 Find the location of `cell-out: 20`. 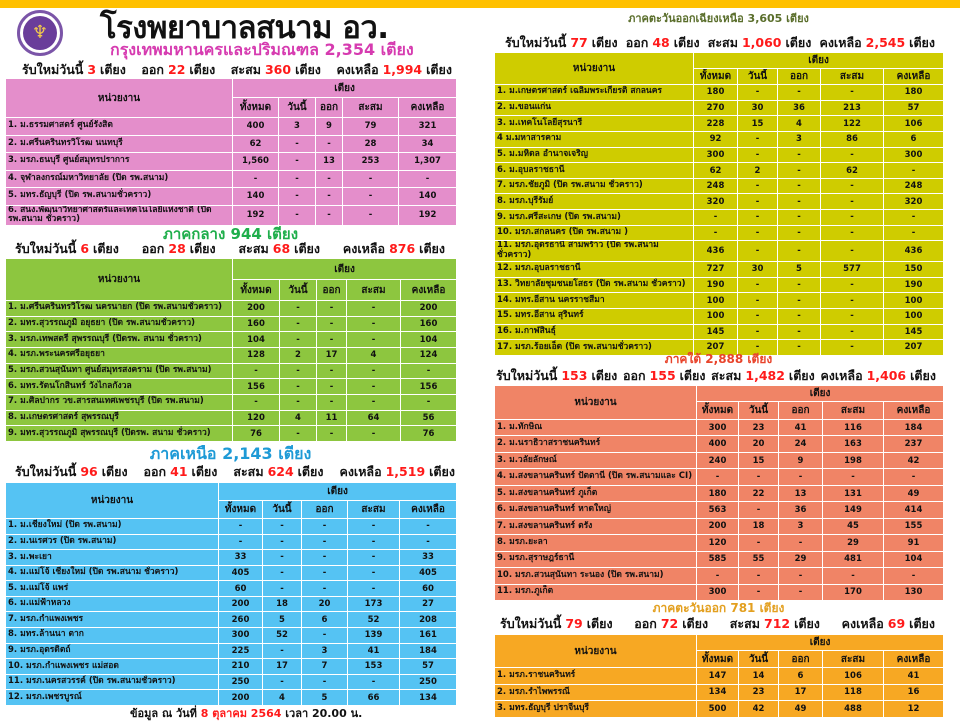

cell-out: 20 is located at coordinates (324, 604).